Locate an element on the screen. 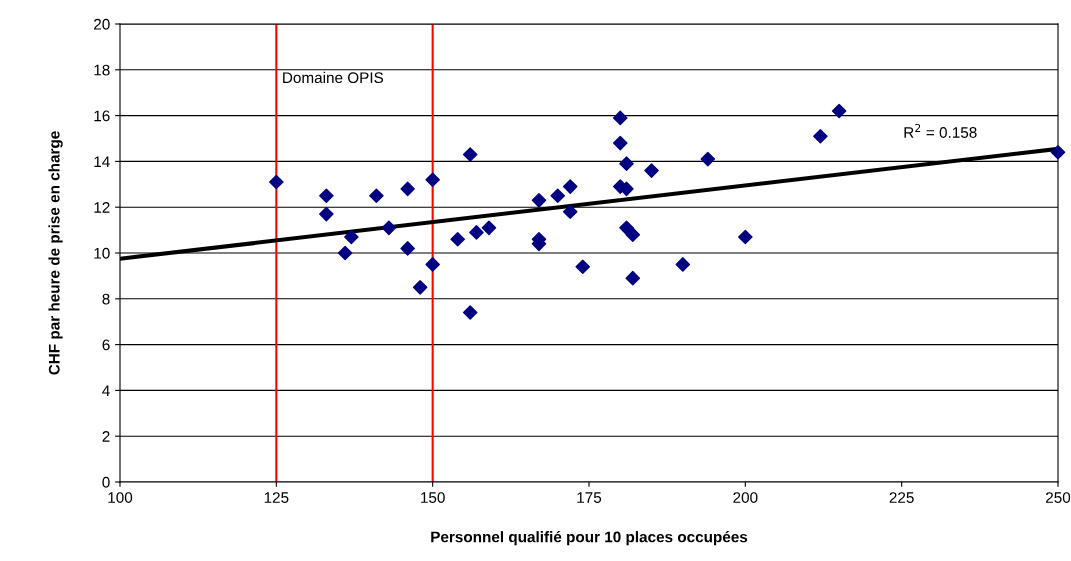 The width and height of the screenshot is (1071, 561). y-tick-label: 4 is located at coordinates (106, 390).